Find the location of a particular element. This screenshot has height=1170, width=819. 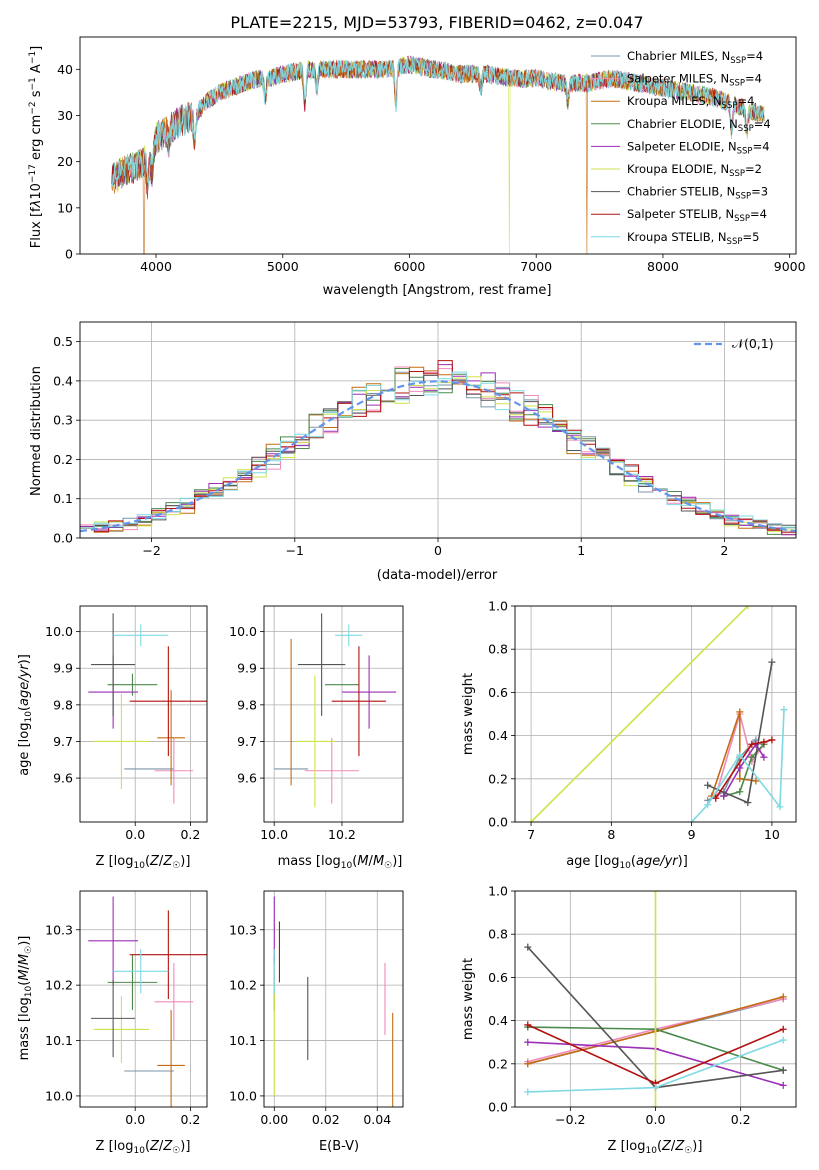

mass-weight-vs-age-panel: 7 8 9 10 0.0 0.2 0.4 0.6 0.8 1.0 is located at coordinates (642, 721).